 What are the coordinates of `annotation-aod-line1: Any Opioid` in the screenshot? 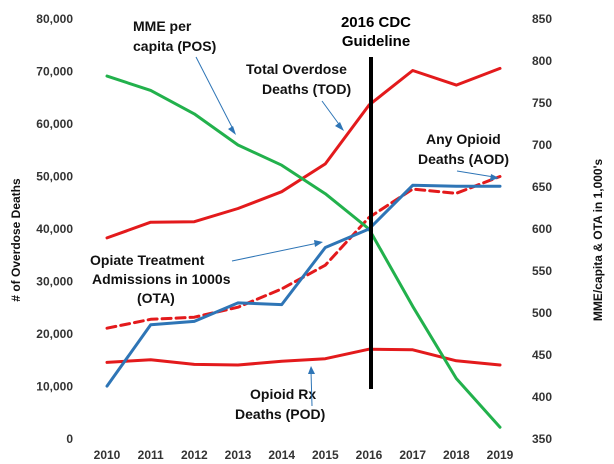 It's located at (463, 139).